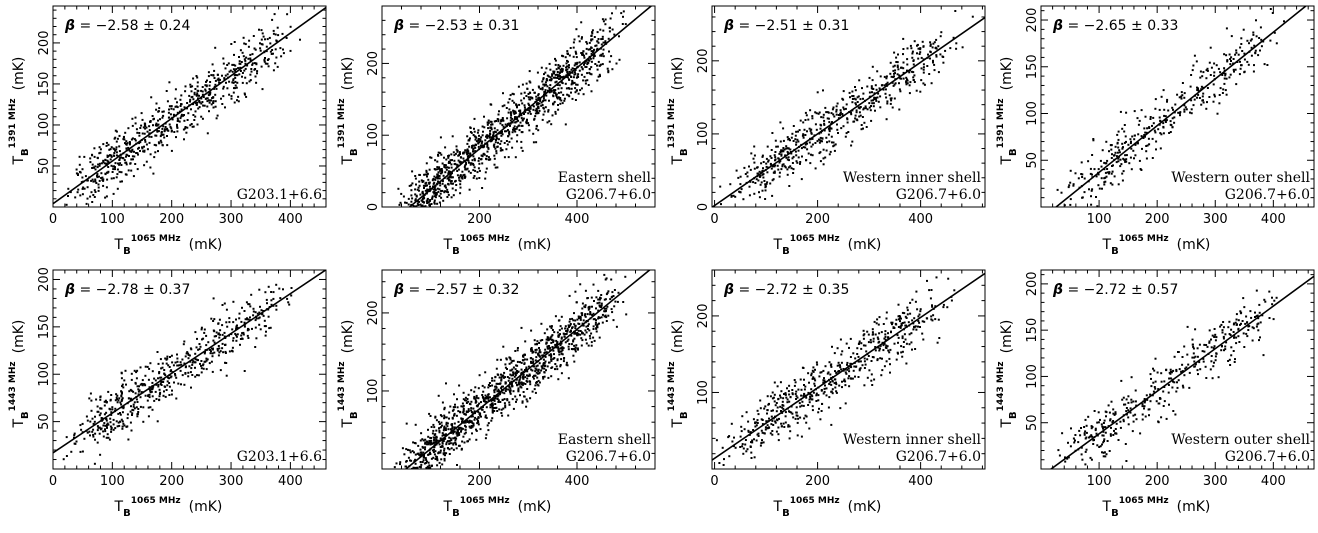  What do you see at coordinates (348, 74) in the screenshot?
I see `y-axis-label-unit: (mK)` at bounding box center [348, 74].